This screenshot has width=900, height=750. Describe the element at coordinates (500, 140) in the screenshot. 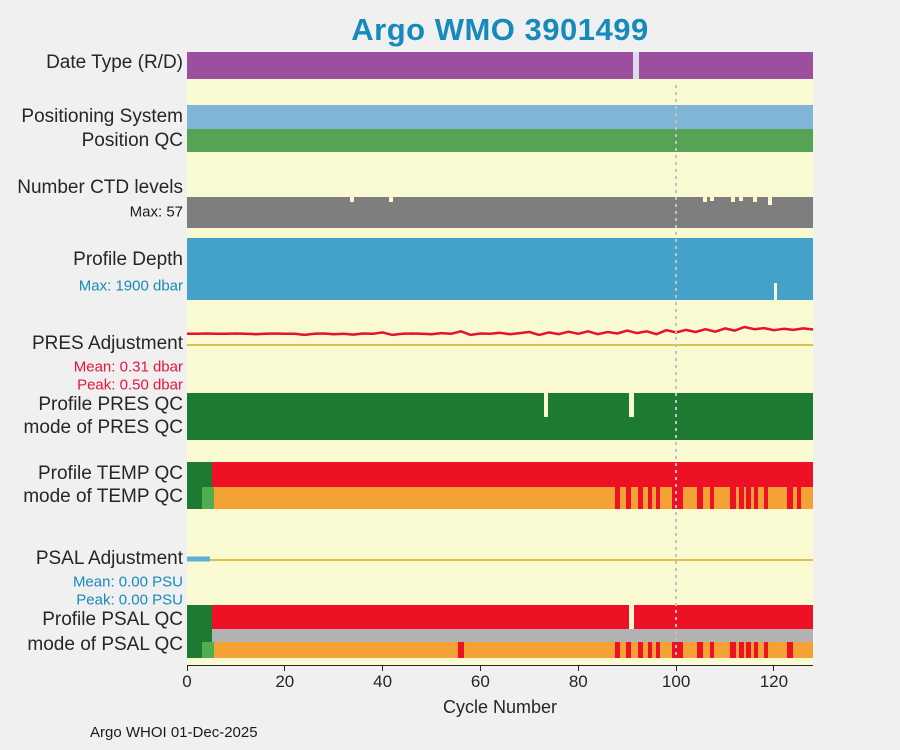

I see `band-position-qc` at that location.